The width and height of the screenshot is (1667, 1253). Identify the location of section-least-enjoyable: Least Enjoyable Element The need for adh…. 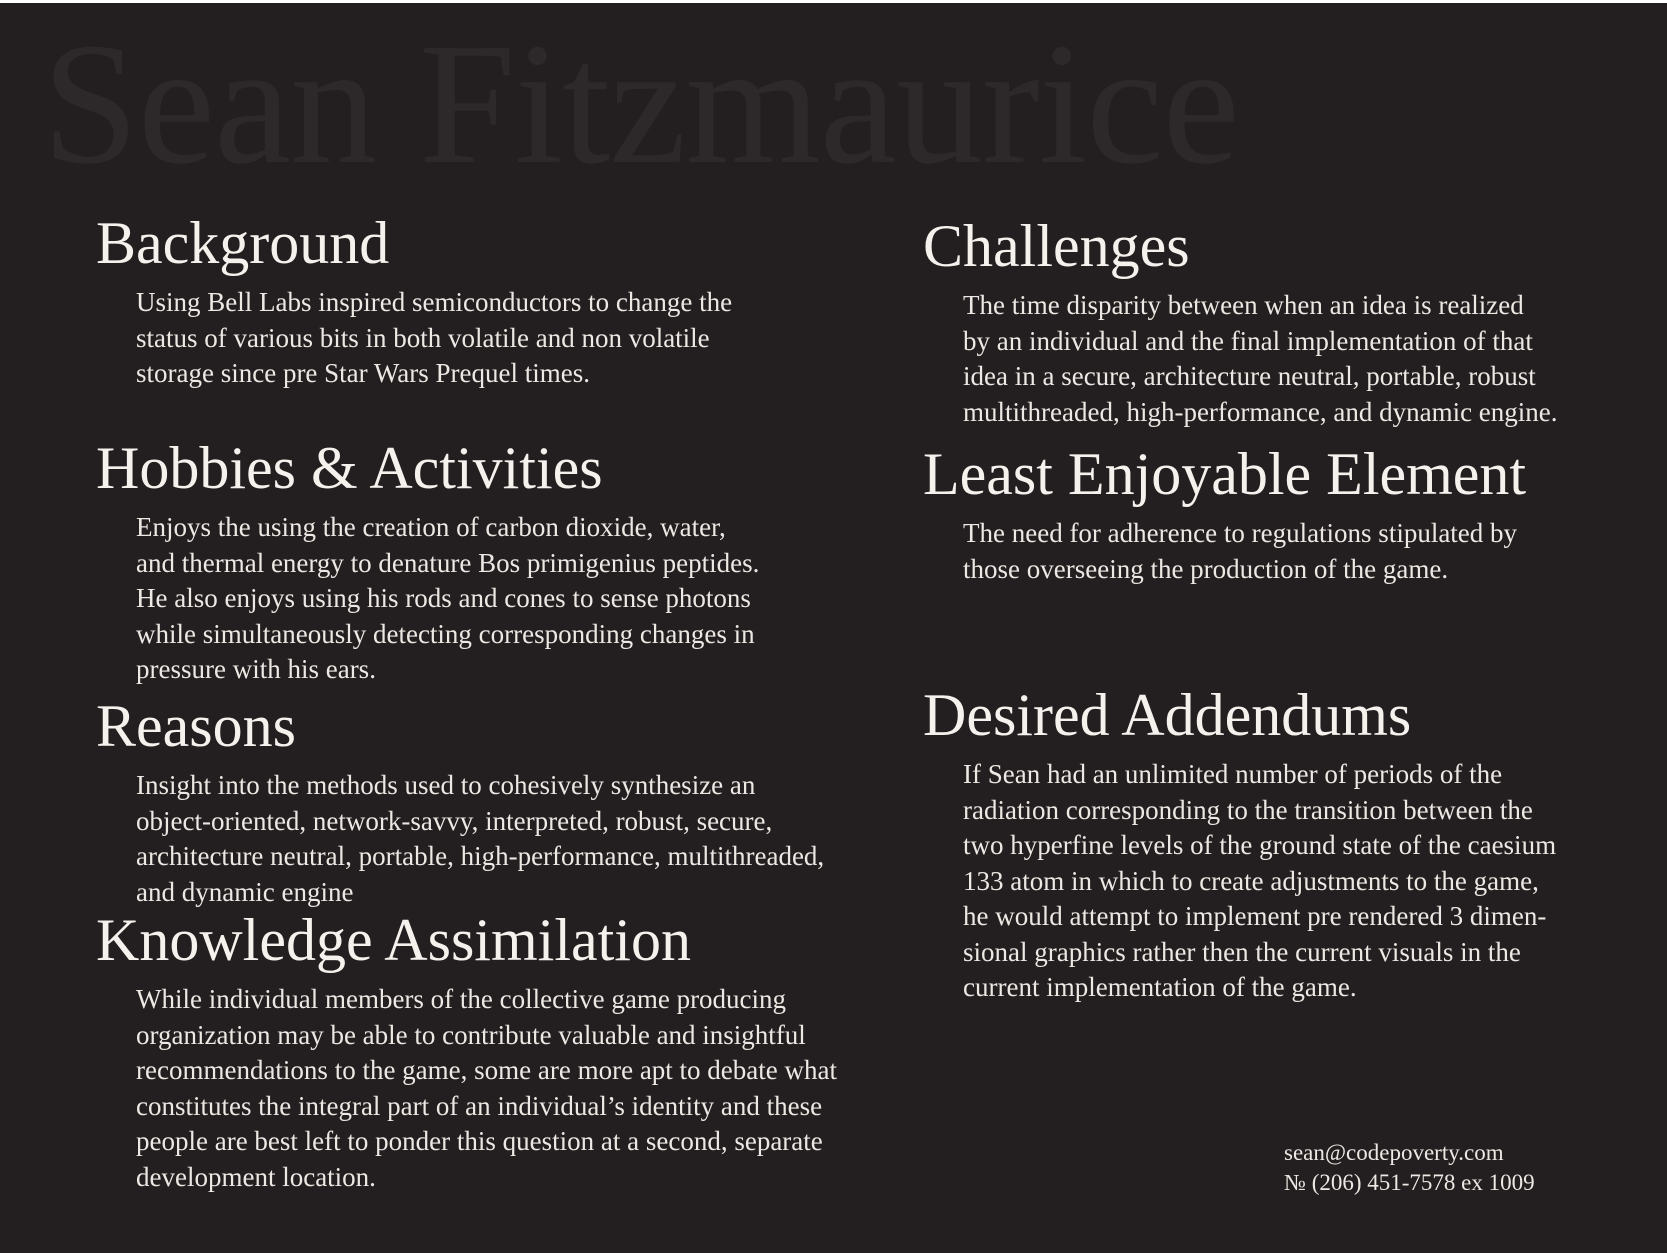
(1224, 515).